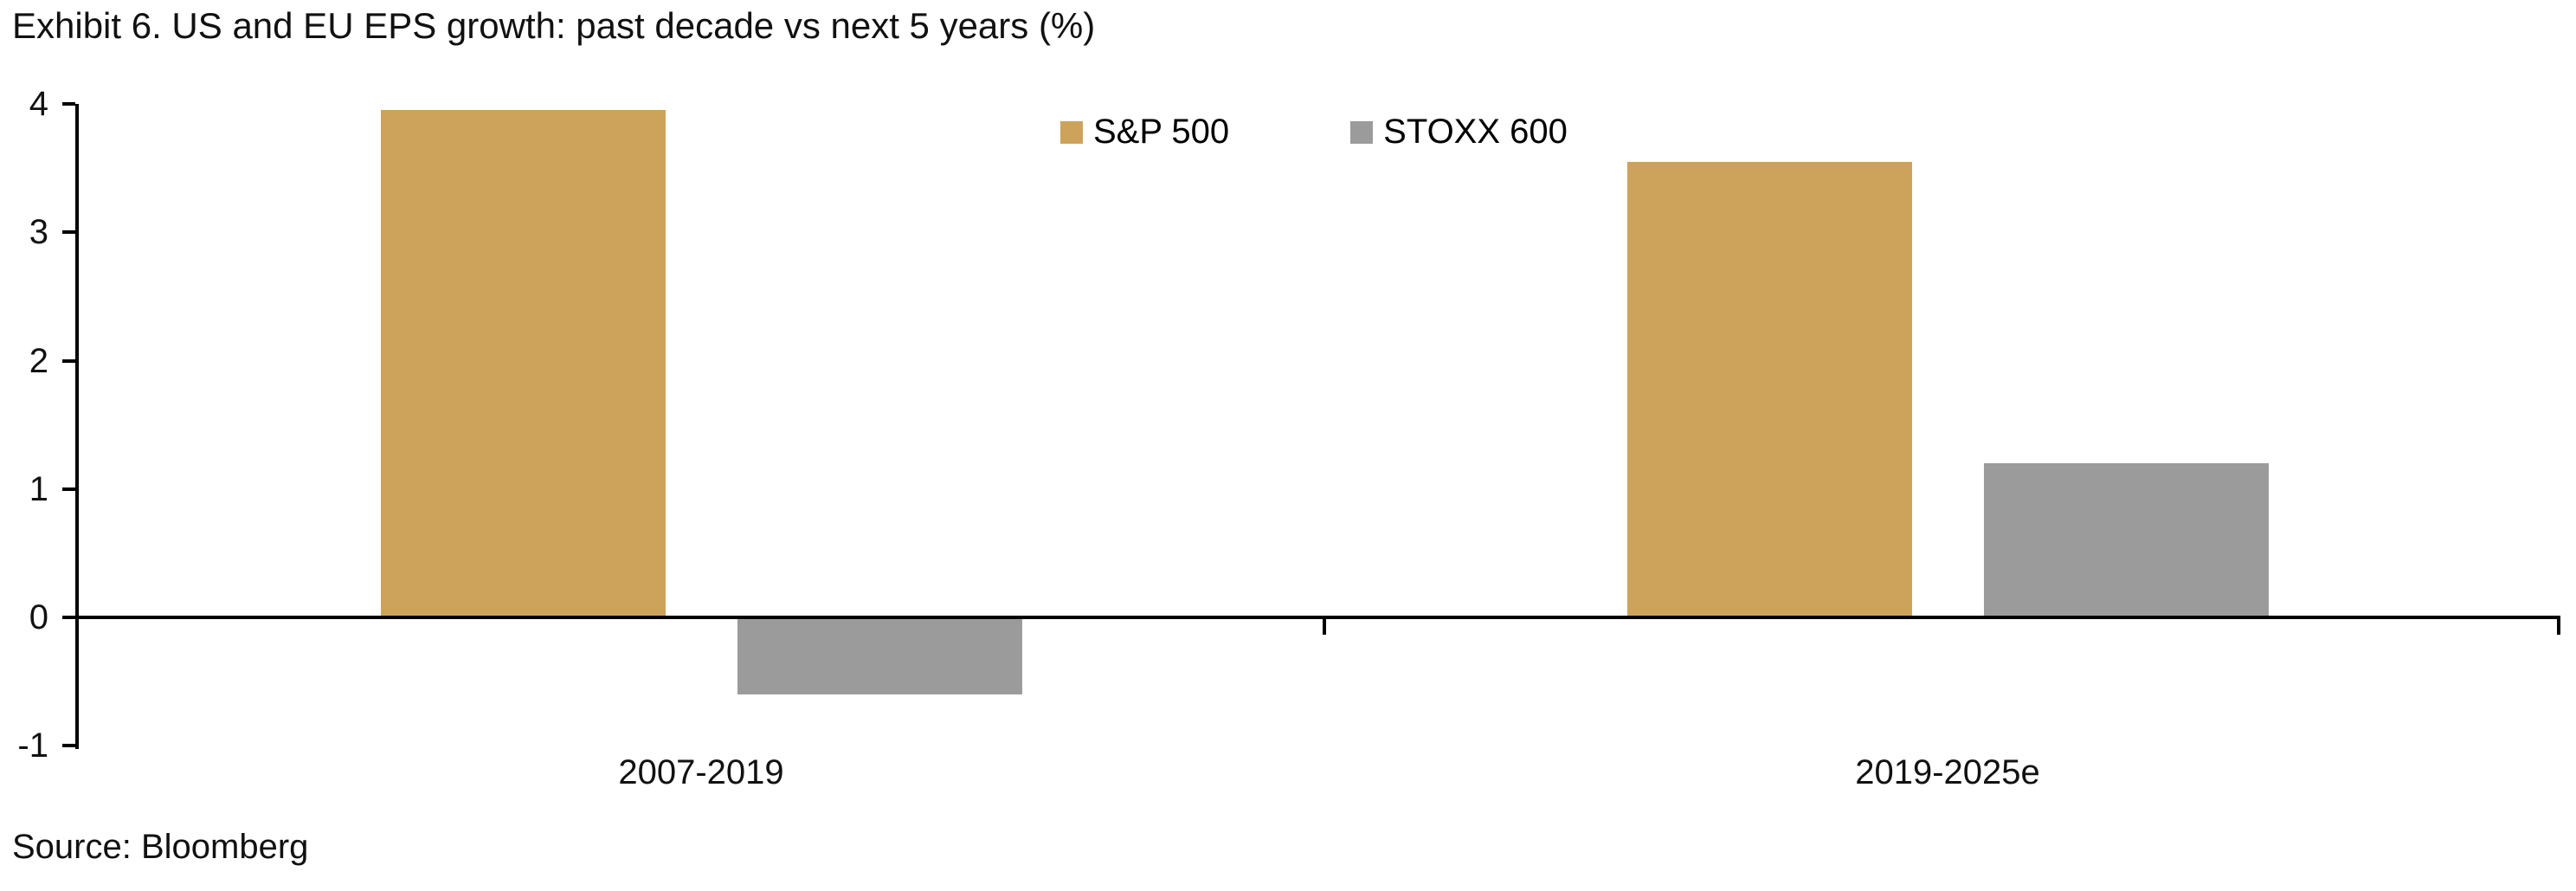  What do you see at coordinates (38, 617) in the screenshot?
I see `y-tick-label-0: 0` at bounding box center [38, 617].